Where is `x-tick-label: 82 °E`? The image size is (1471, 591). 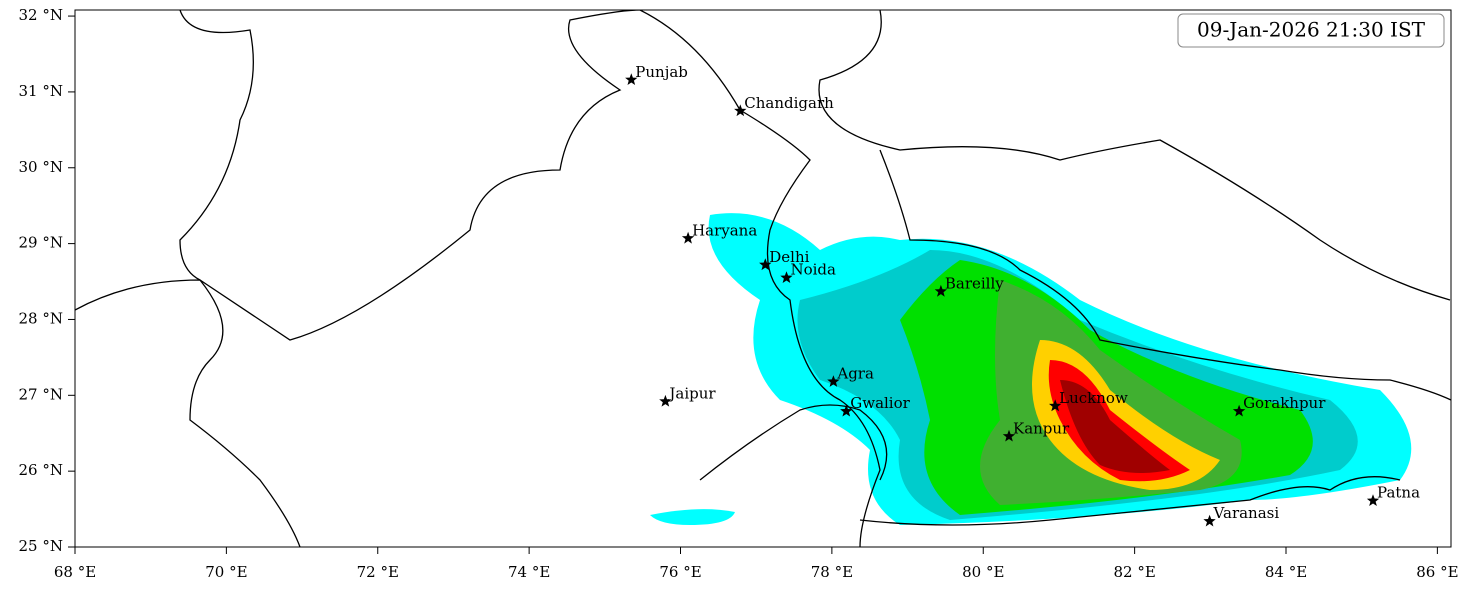 x-tick-label: 82 °E is located at coordinates (1134, 572).